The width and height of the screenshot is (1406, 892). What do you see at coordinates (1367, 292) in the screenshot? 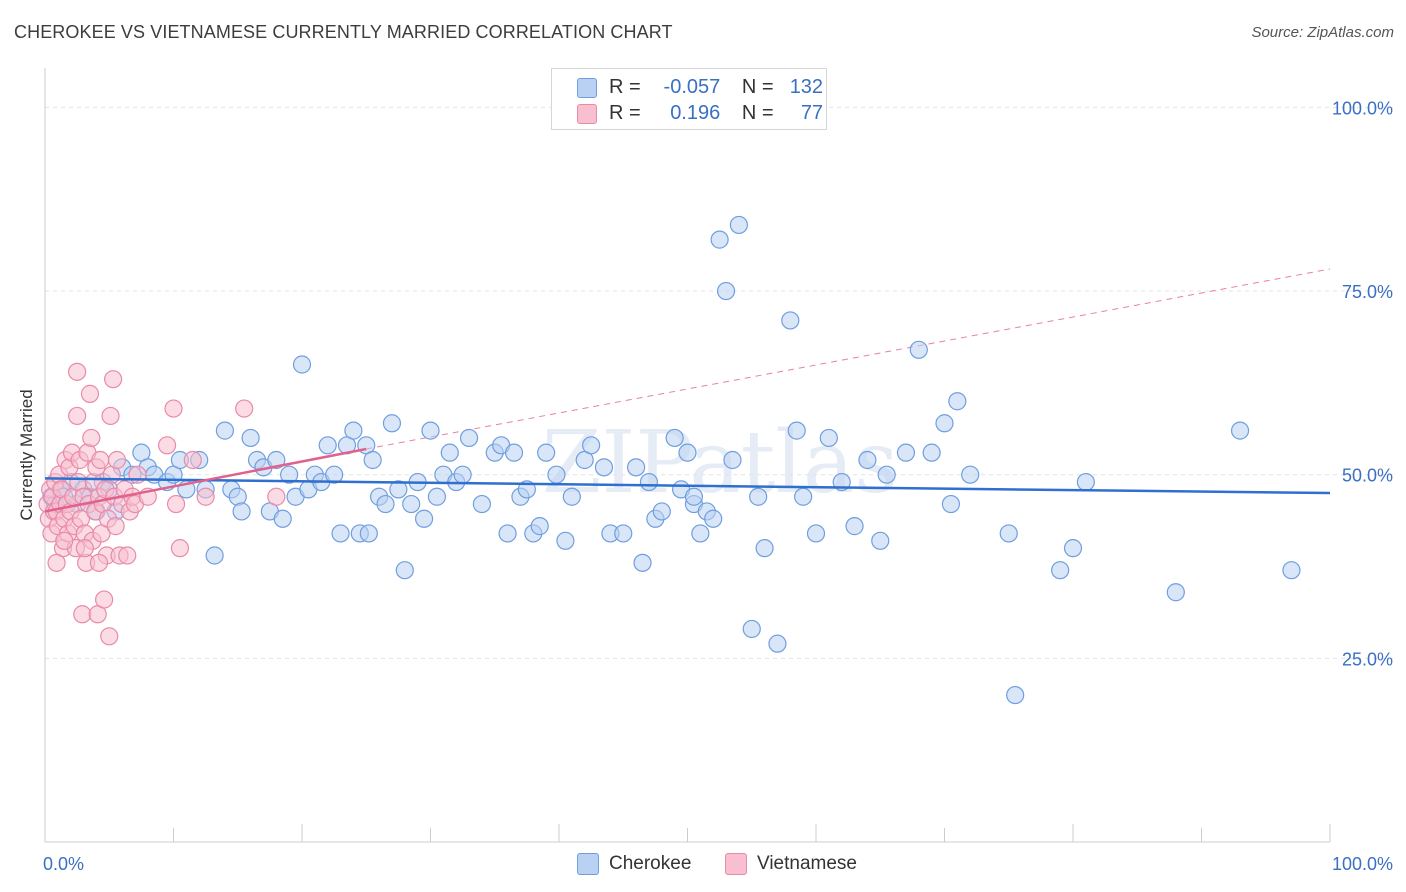
I see `y-tick-label: 75.0%` at bounding box center [1367, 292].